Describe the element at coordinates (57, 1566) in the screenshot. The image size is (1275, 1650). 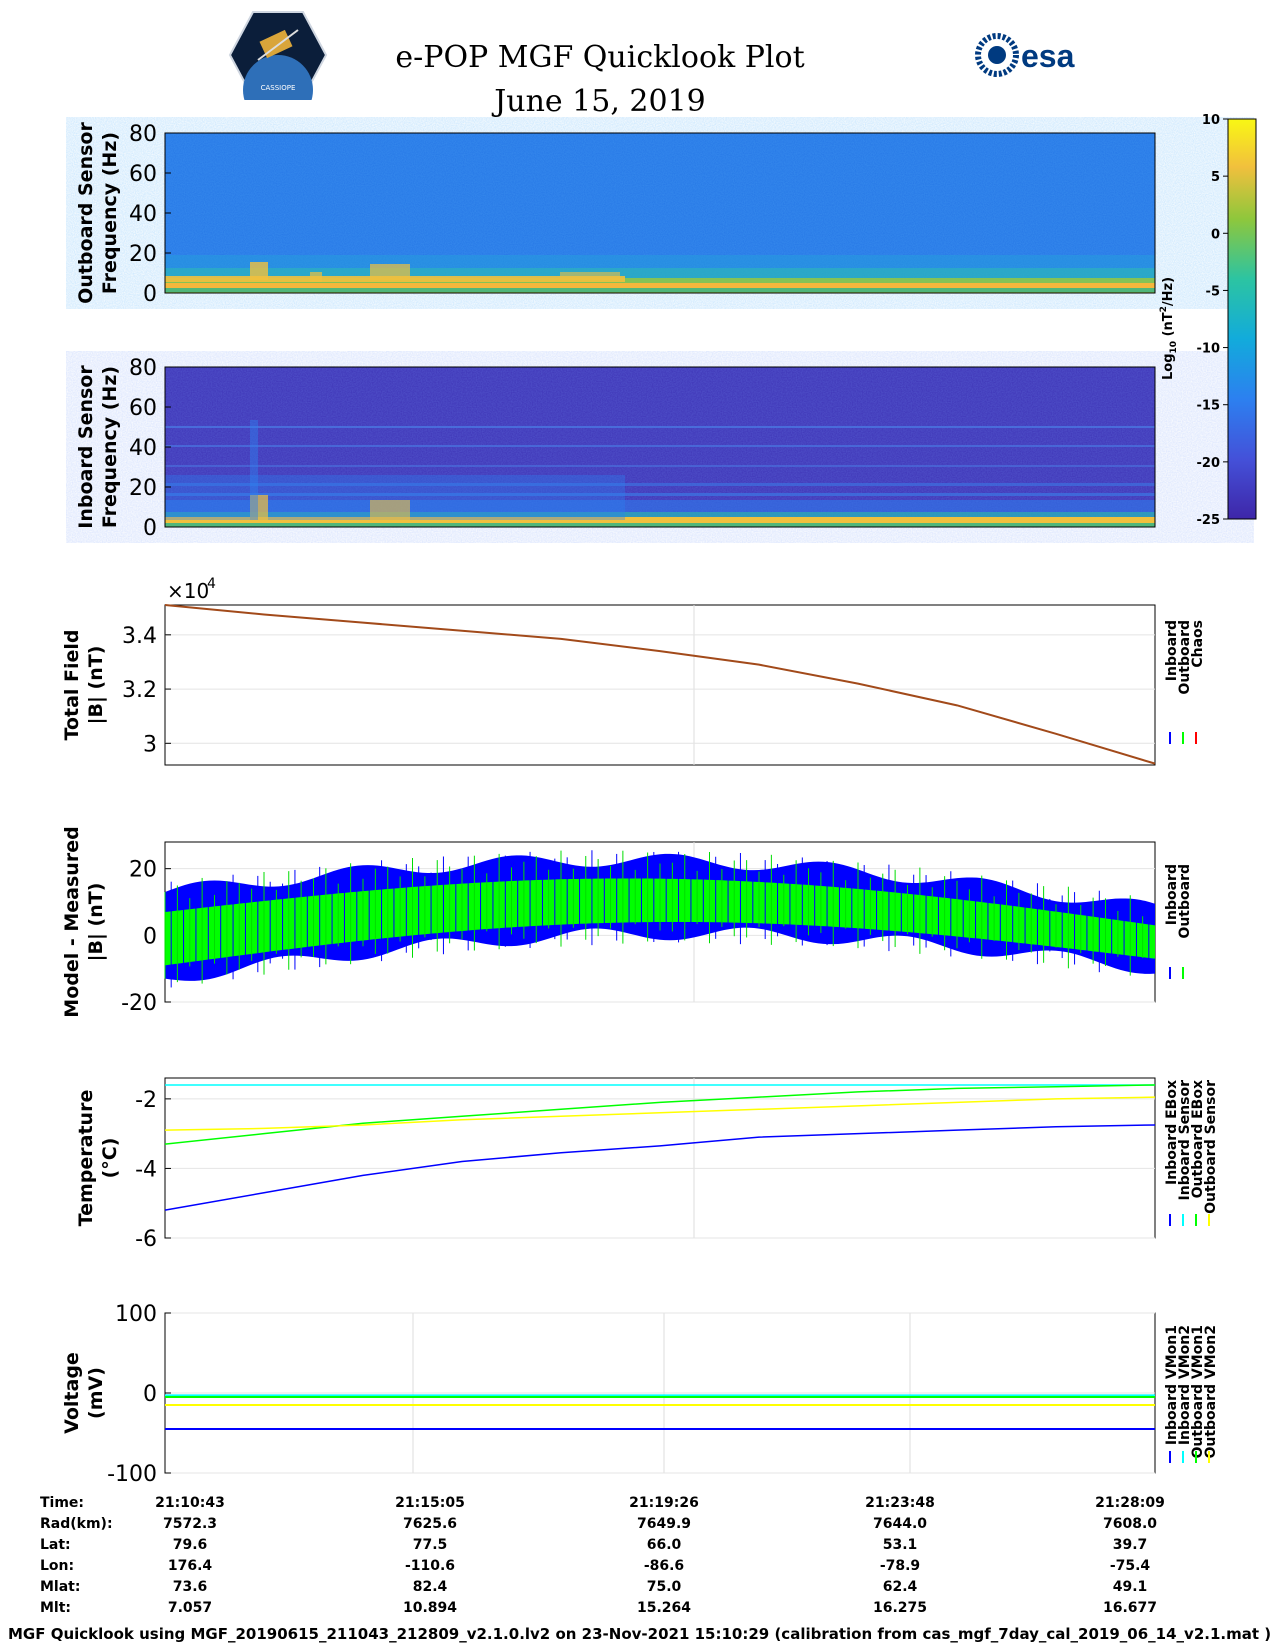
I see `table-row-label: Lon:` at that location.